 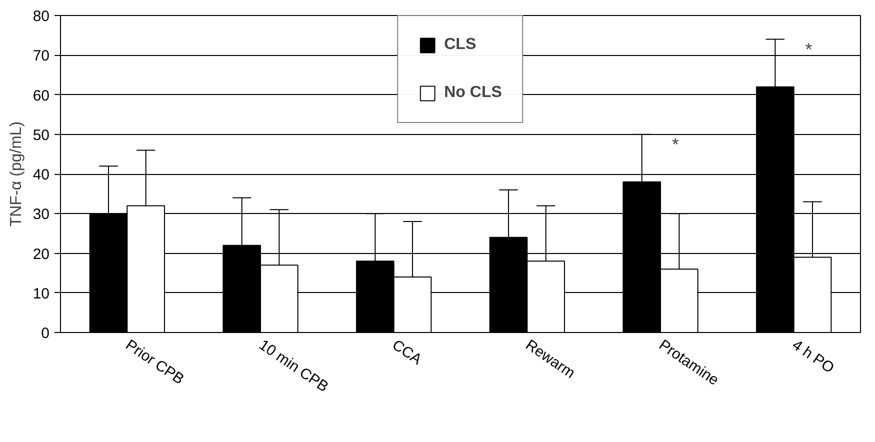 What do you see at coordinates (41, 215) in the screenshot?
I see `y-tick-label: 30` at bounding box center [41, 215].